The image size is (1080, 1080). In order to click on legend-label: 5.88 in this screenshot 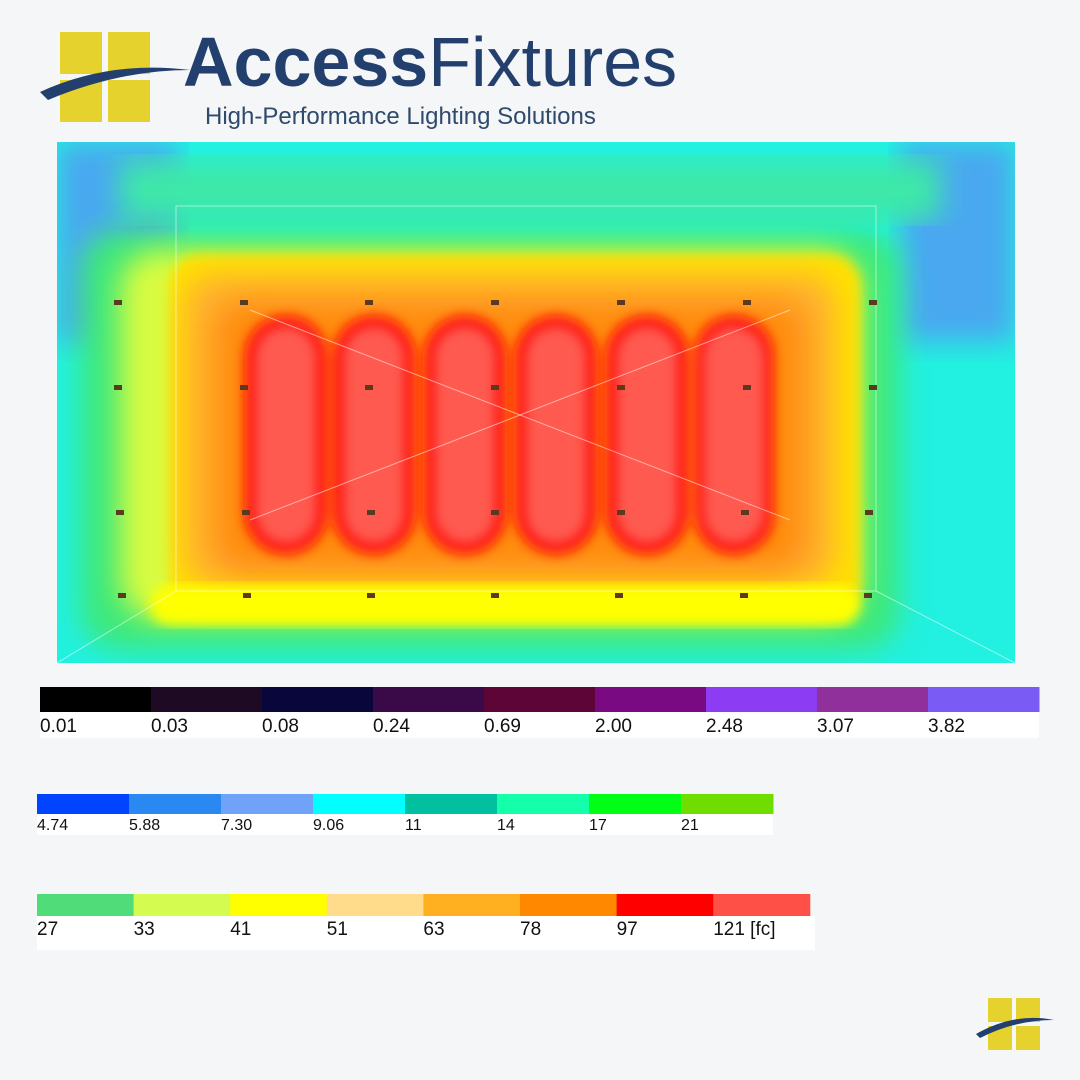, I will do `click(144, 825)`.